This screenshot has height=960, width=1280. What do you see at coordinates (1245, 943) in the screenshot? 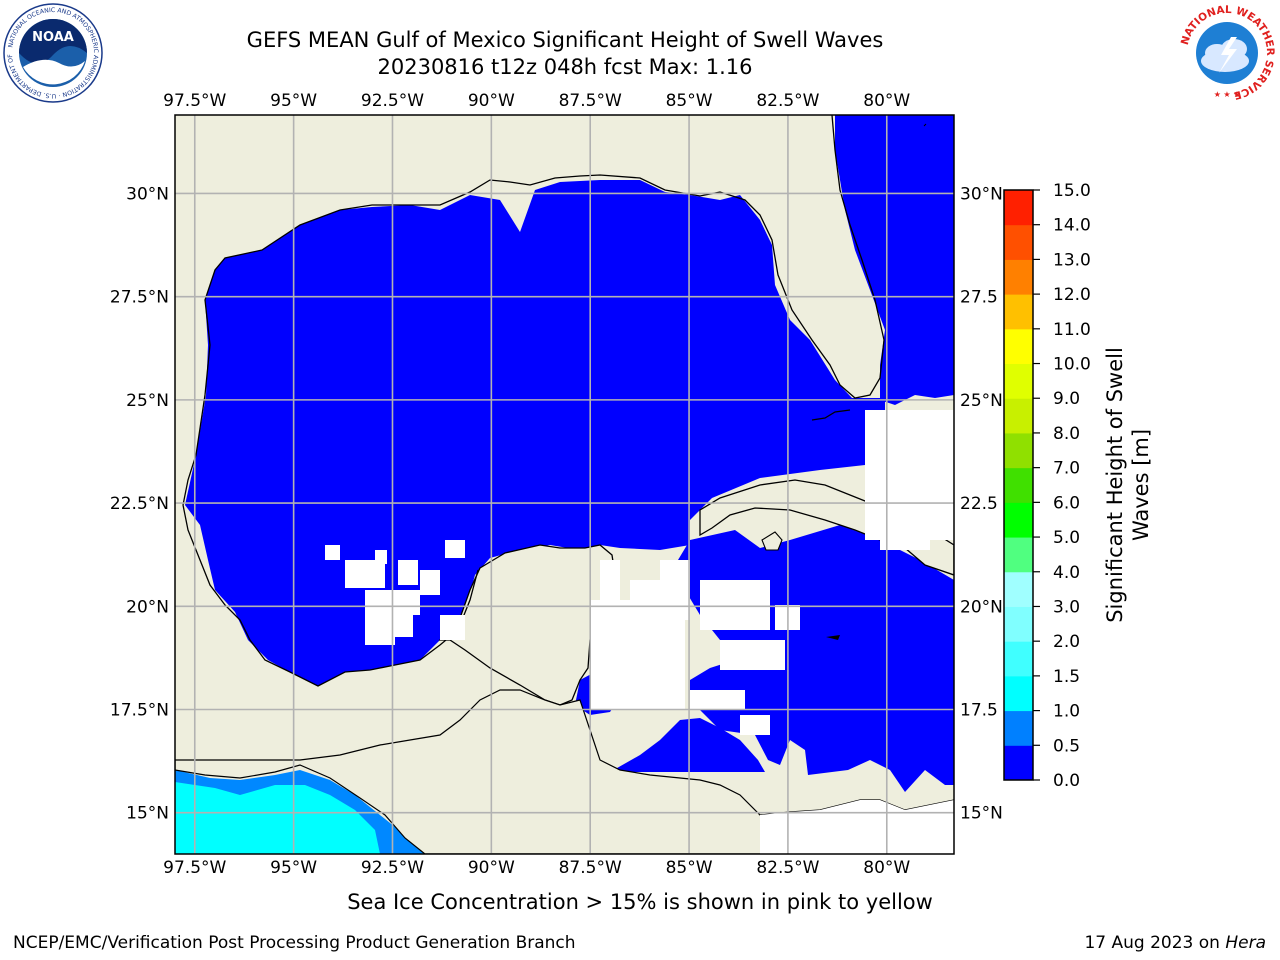
I see `footer-host: Hera` at bounding box center [1245, 943].